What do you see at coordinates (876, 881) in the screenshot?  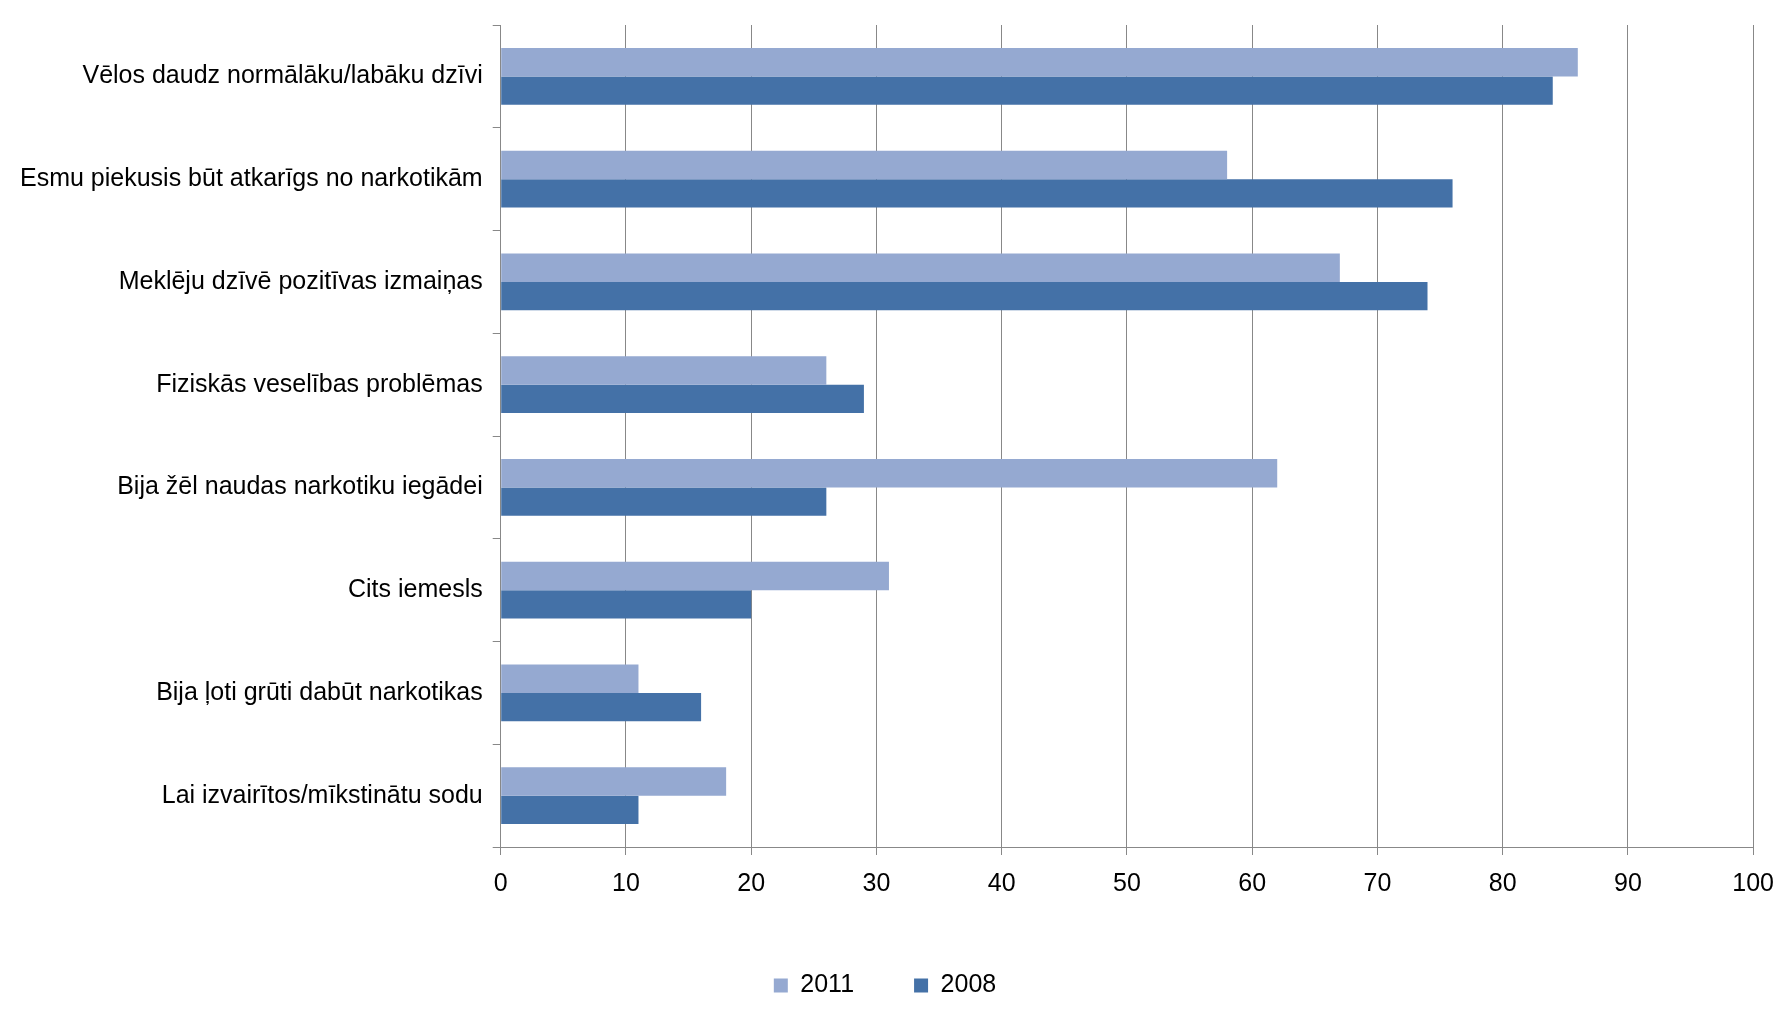 I see `x-tick-label: 30` at bounding box center [876, 881].